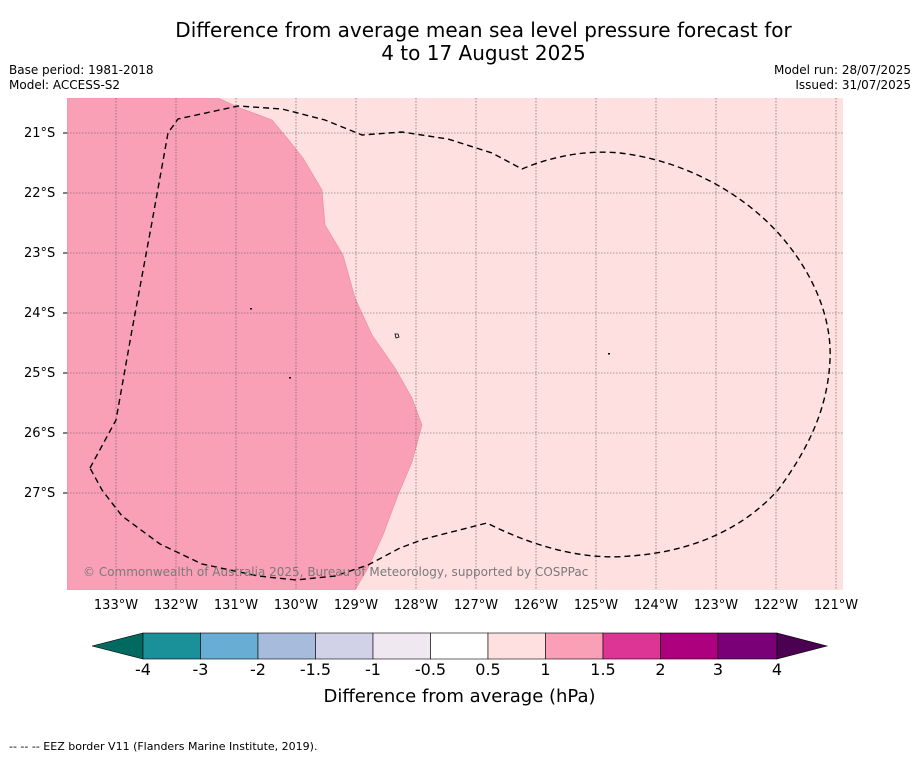 The image size is (919, 758). Describe the element at coordinates (236, 605) in the screenshot. I see `lon-label-131w: 131°W` at that location.